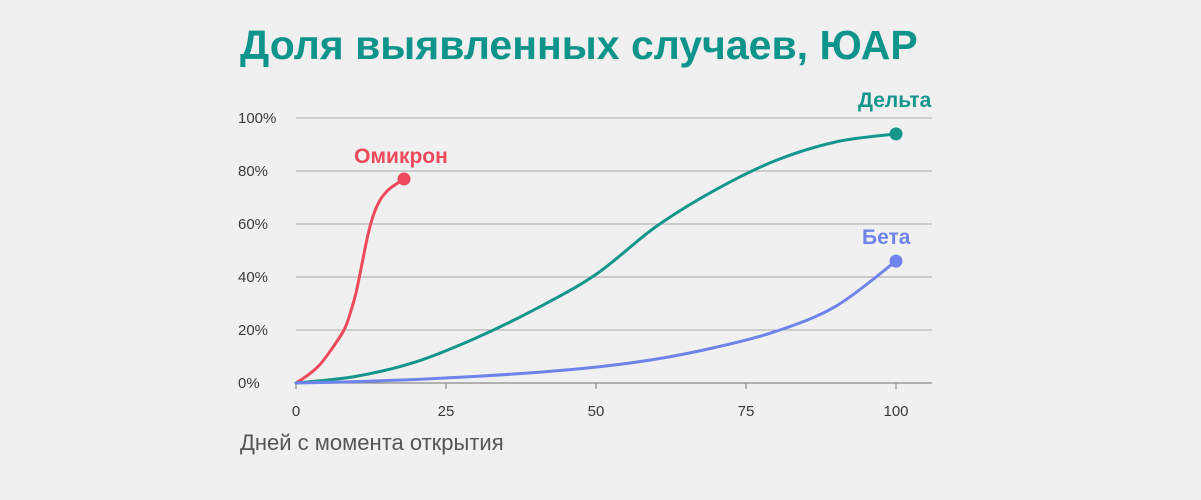 Image resolution: width=1201 pixels, height=500 pixels. Describe the element at coordinates (401, 156) in the screenshot. I see `series-label: Омикрон` at that location.